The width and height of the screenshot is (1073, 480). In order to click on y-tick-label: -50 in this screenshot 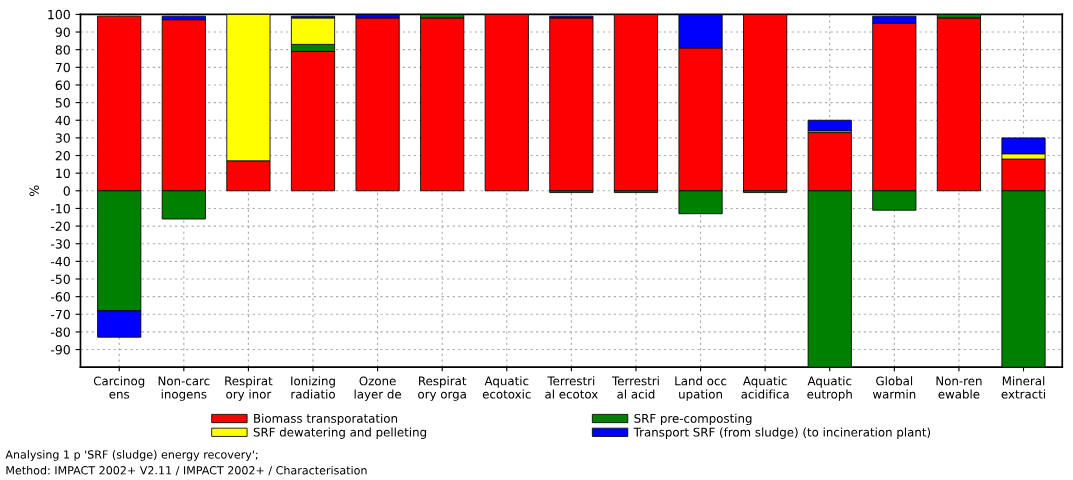, I will do `click(60, 279)`.